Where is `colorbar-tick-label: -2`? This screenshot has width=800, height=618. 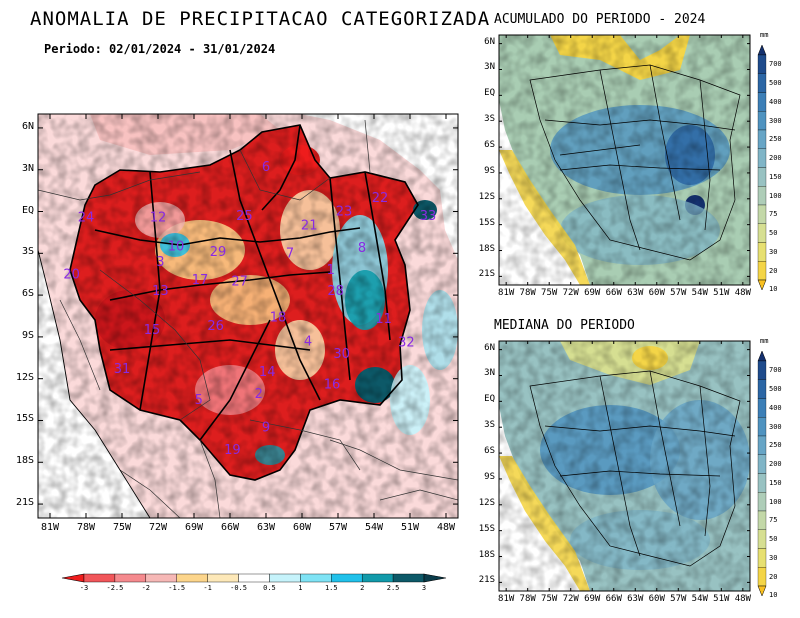 colorbar-tick-label: -2 is located at coordinates (146, 588).